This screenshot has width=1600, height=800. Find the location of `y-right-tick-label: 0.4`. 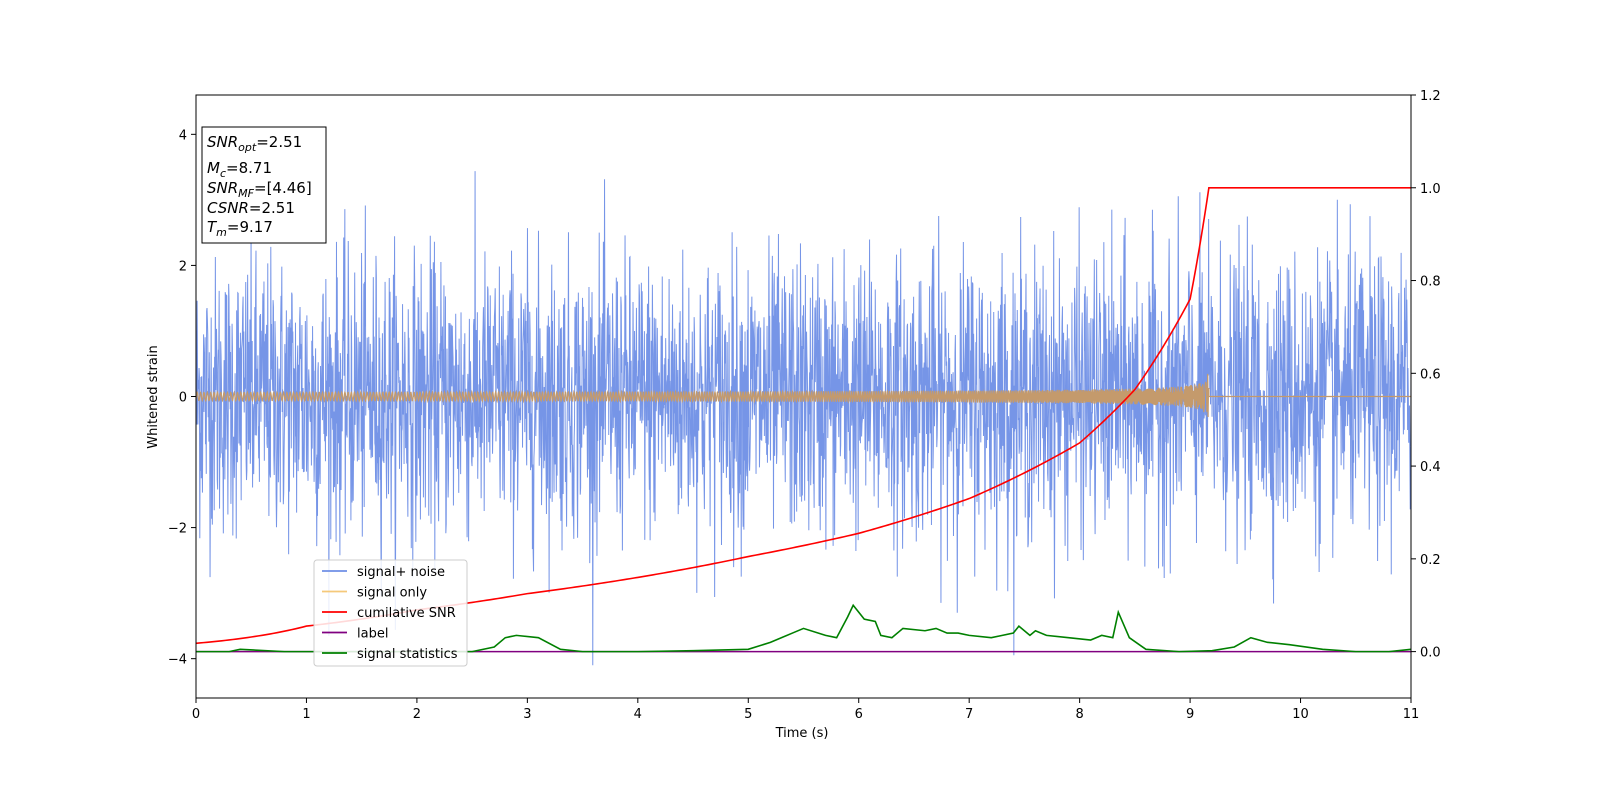

y-right-tick-label: 0.4 is located at coordinates (1430, 467).